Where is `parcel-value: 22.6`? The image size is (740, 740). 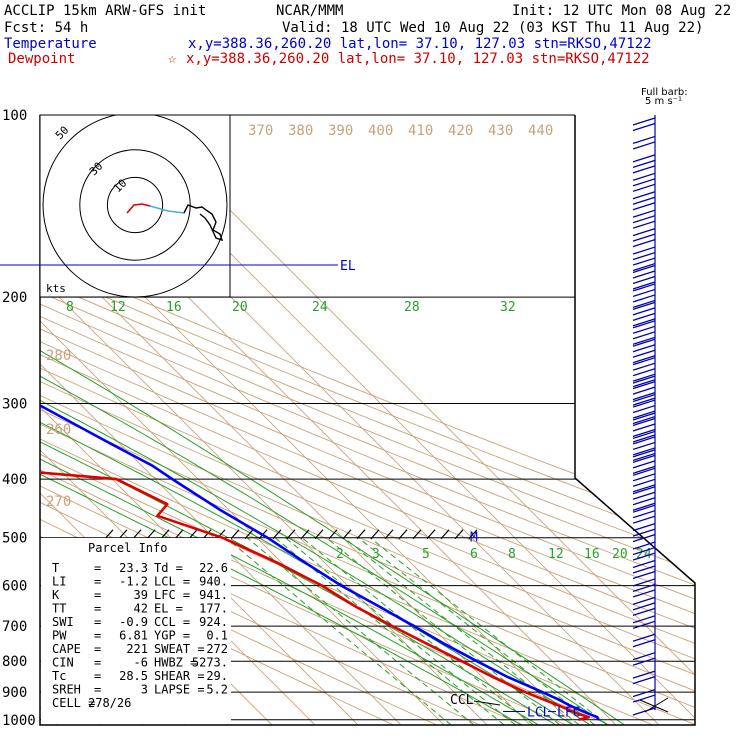
parcel-value: 22.6 is located at coordinates (213, 568).